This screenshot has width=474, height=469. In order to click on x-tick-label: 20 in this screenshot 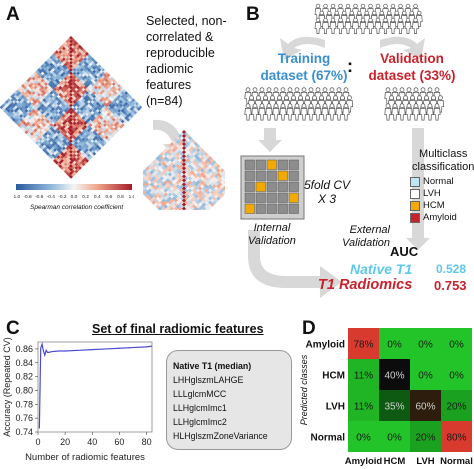, I will do `click(65, 442)`.